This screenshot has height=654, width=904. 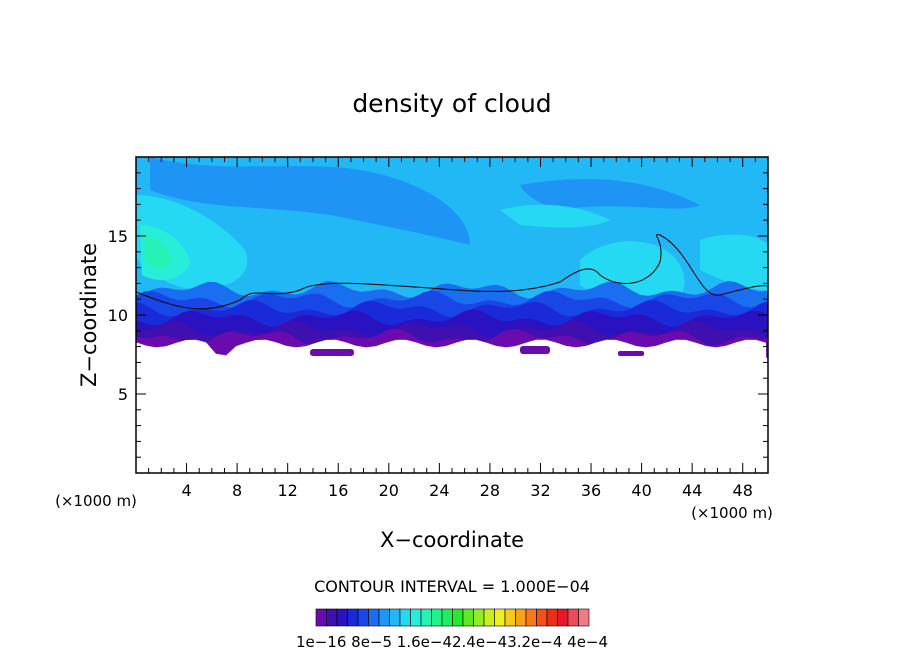 I want to click on x-tick-label: 20, so click(x=389, y=490).